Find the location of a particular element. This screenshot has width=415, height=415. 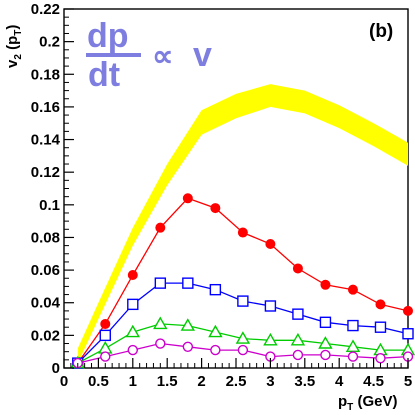

x-tick-label: 1 is located at coordinates (133, 381).